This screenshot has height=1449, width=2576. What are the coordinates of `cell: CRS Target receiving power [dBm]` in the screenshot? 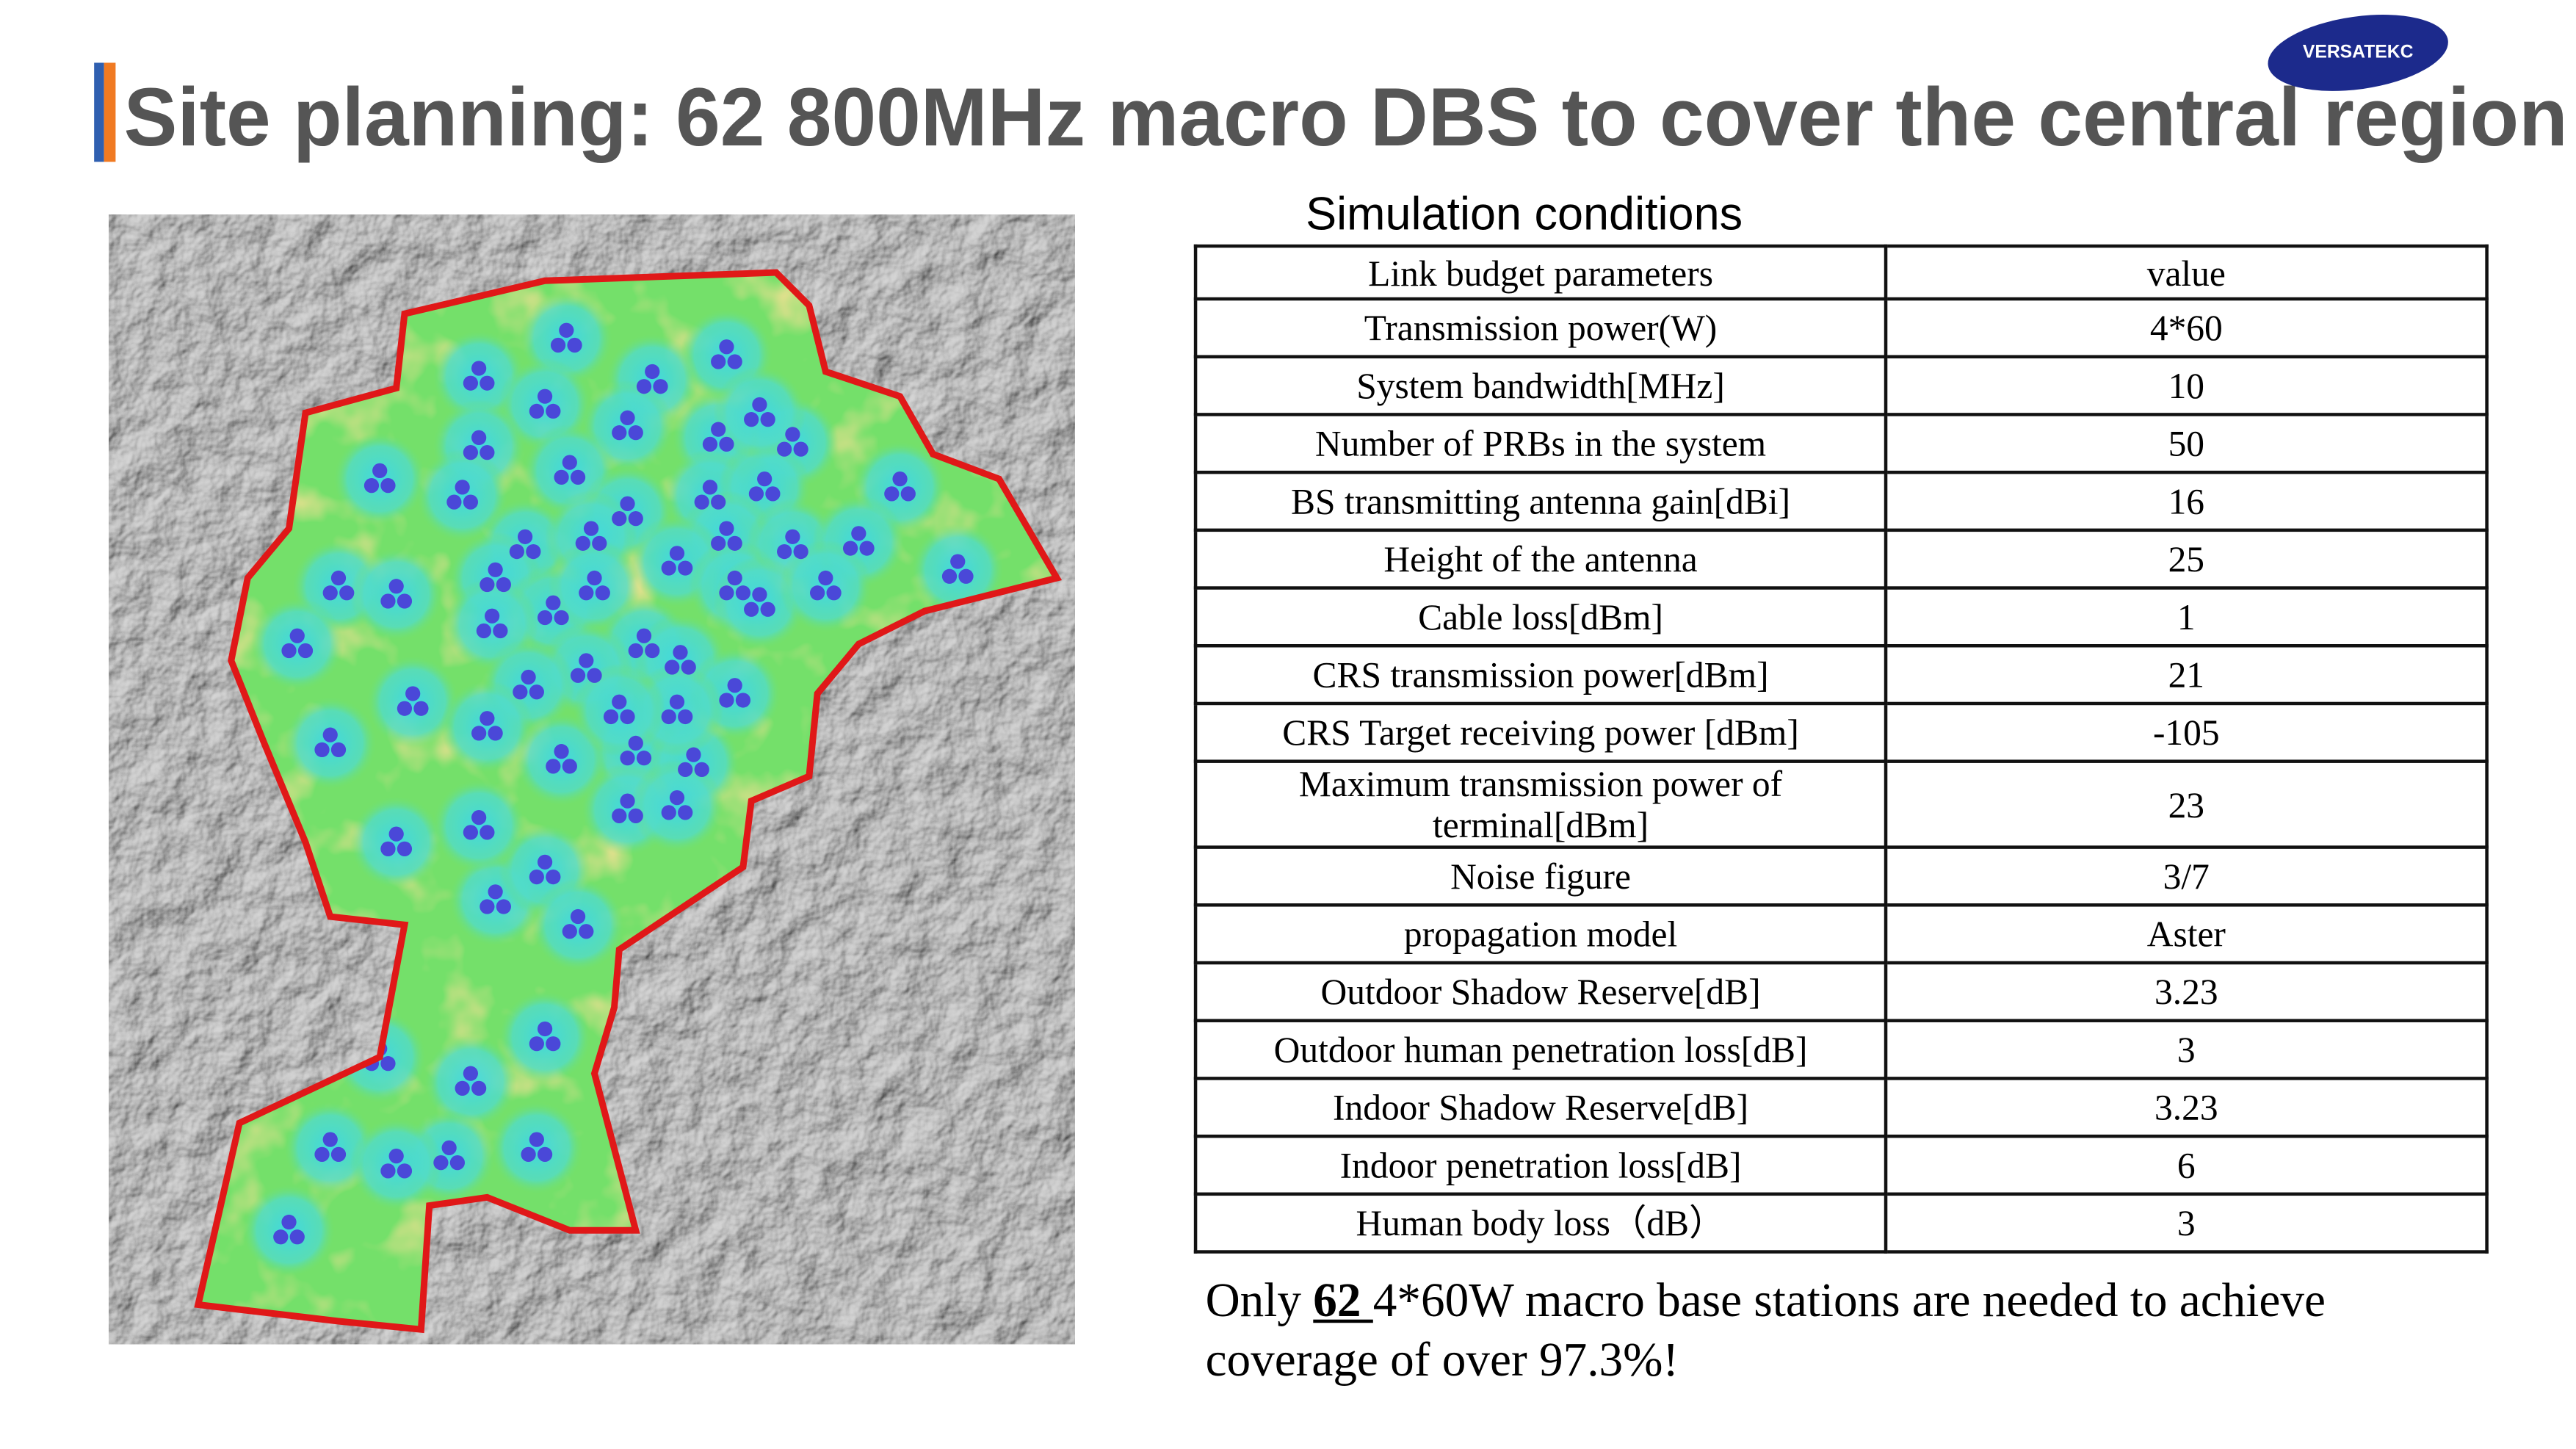 It's located at (1540, 732).